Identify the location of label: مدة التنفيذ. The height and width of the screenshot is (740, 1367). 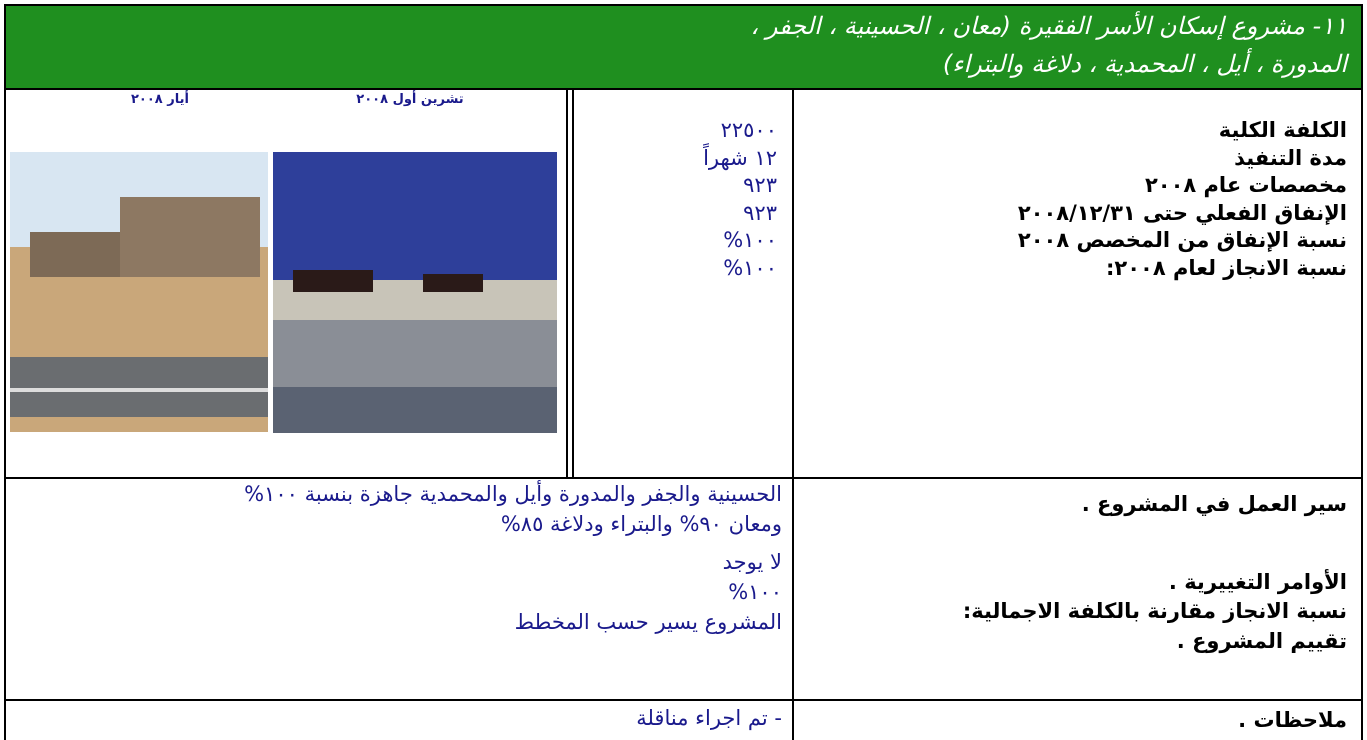
(1290, 157).